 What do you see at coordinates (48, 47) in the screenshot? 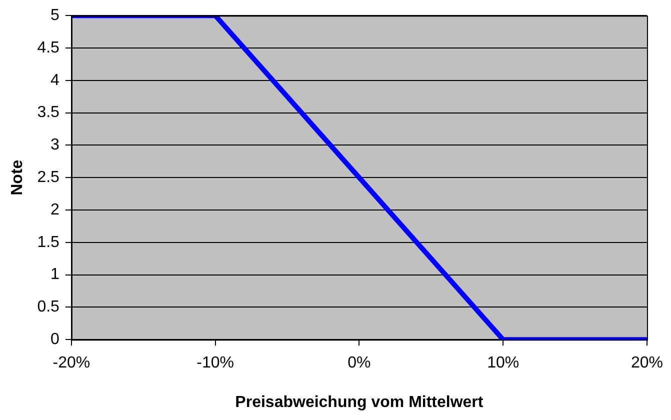
I see `y-tick-label: 4.5` at bounding box center [48, 47].